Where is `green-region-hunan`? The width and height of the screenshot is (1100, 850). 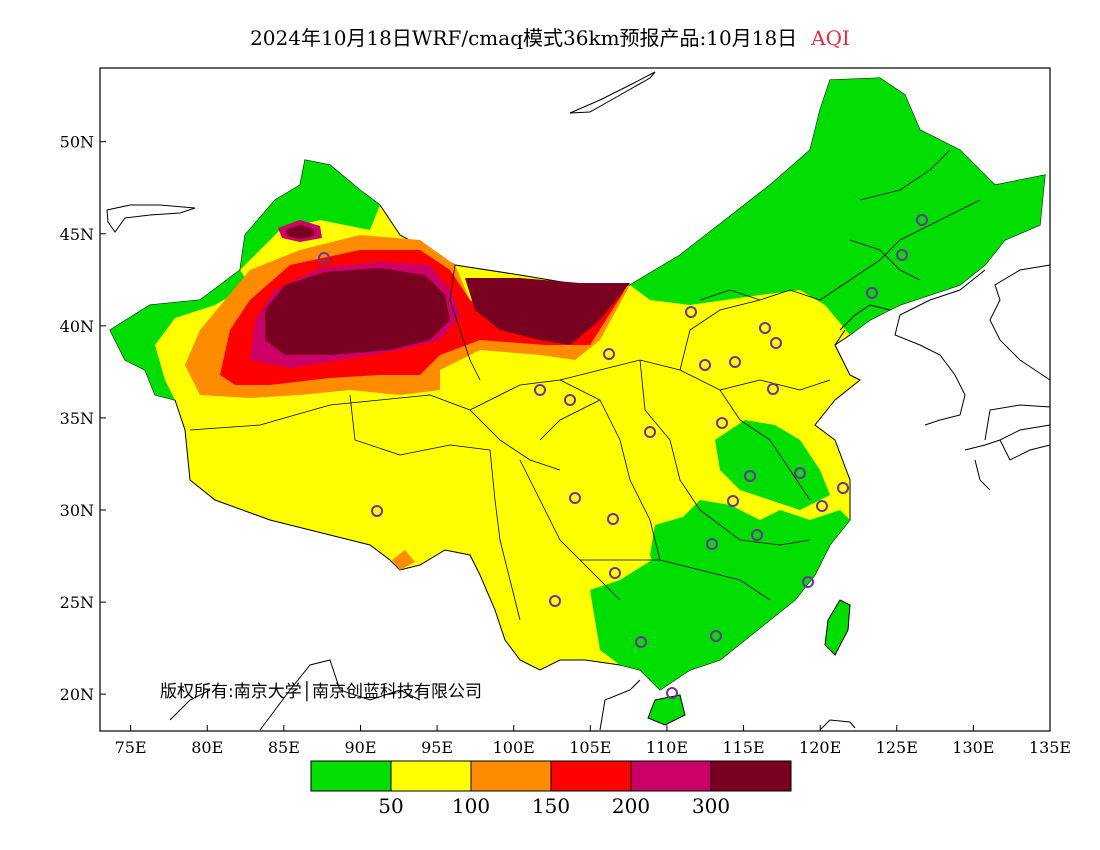
green-region-hunan is located at coordinates (685, 557).